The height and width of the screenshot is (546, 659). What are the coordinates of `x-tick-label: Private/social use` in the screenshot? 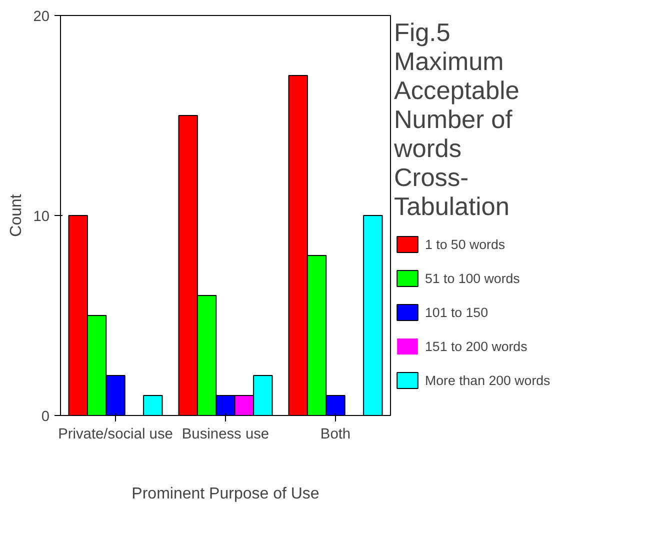 It's located at (115, 434).